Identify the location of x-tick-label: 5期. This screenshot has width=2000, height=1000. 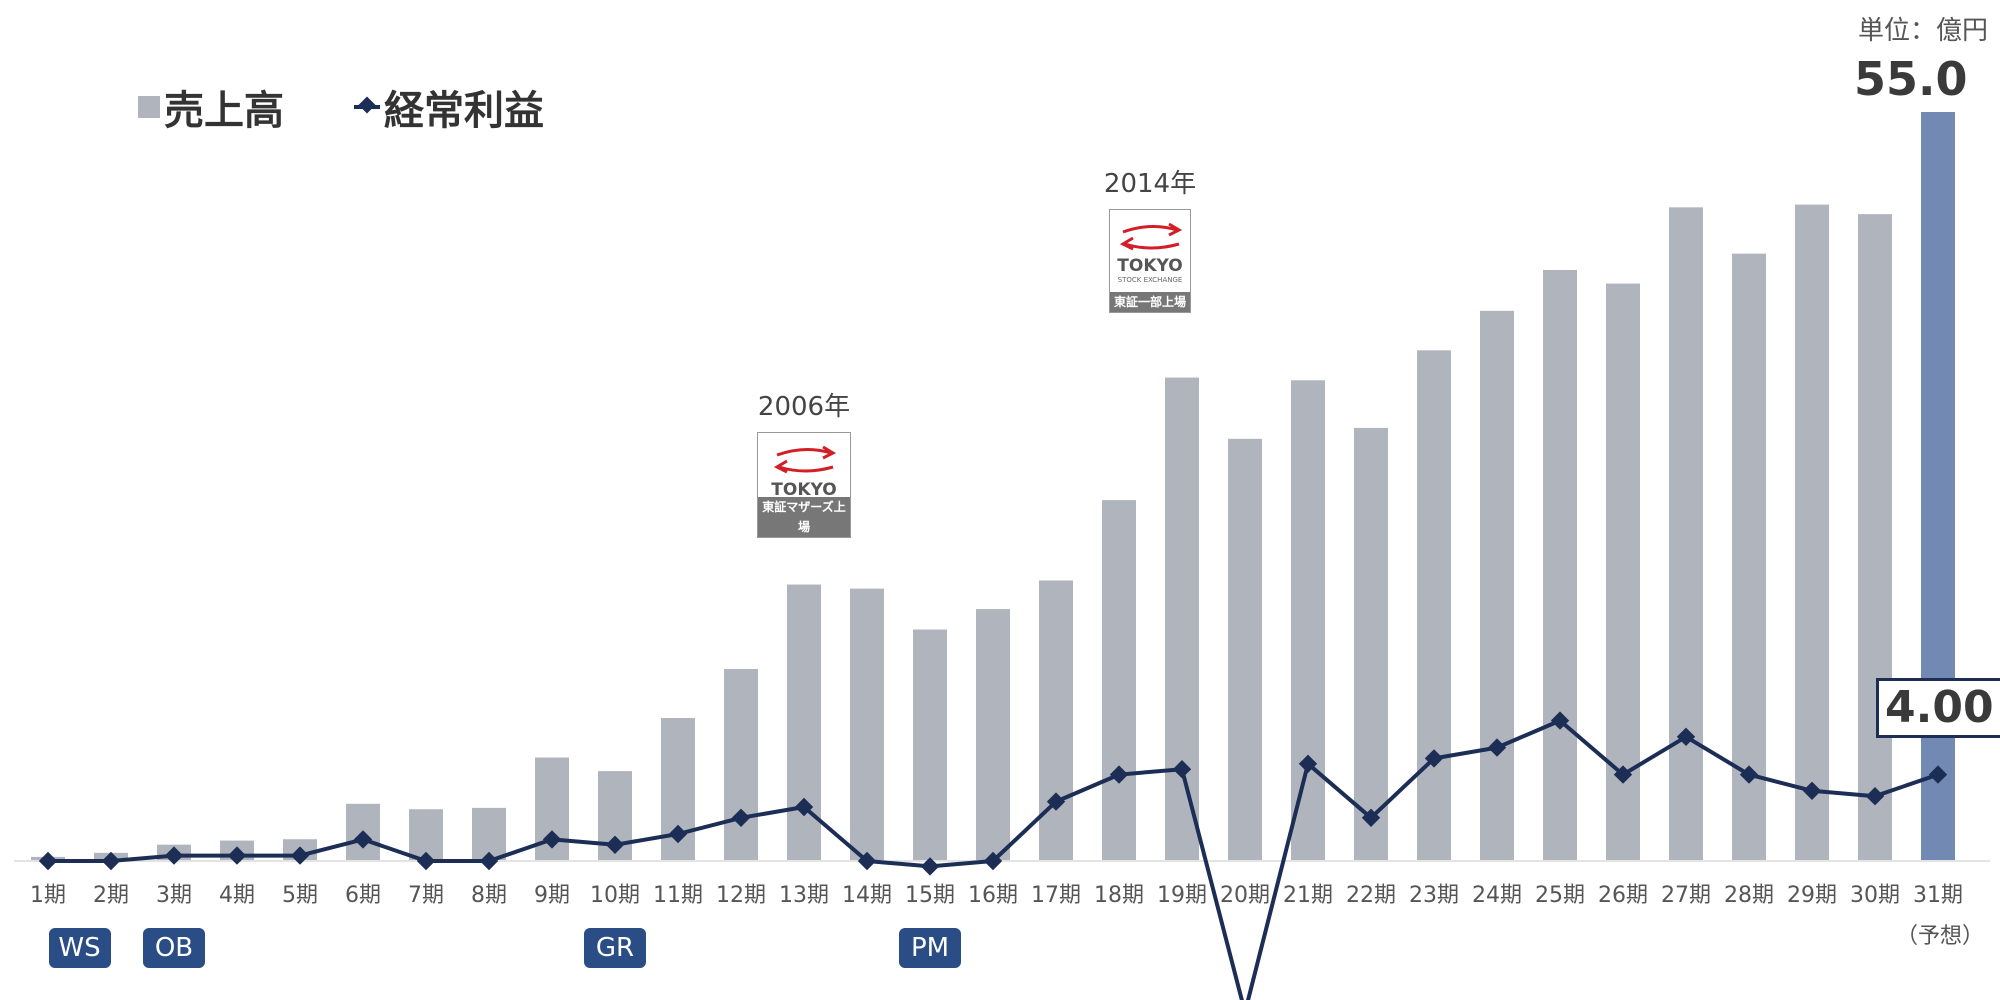
(300, 895).